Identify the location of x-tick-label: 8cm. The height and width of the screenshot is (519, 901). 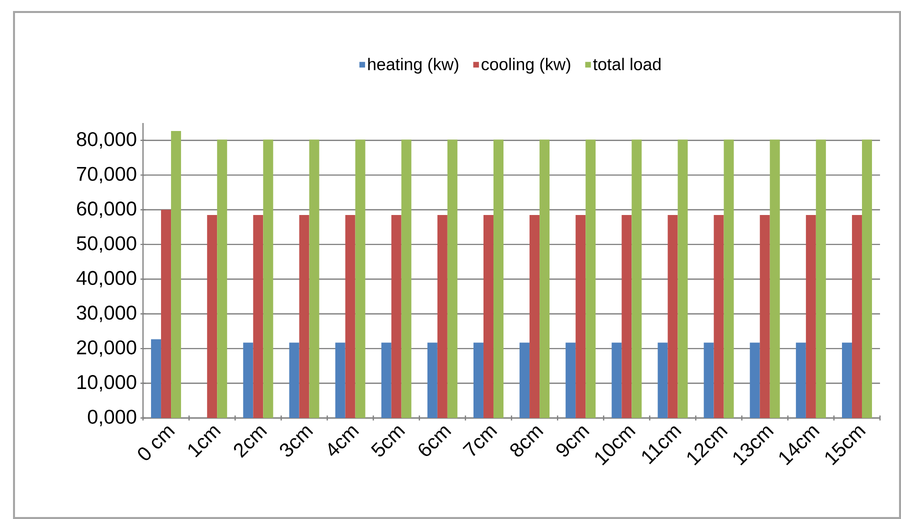
(527, 441).